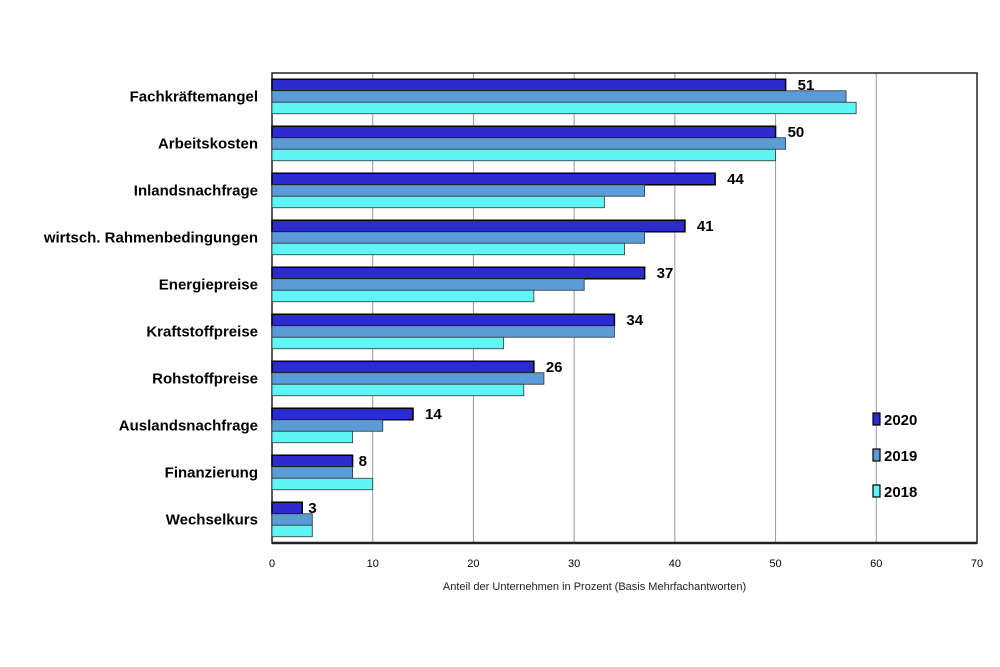 This screenshot has width=1000, height=667. What do you see at coordinates (900, 420) in the screenshot?
I see `legend-label: 2020` at bounding box center [900, 420].